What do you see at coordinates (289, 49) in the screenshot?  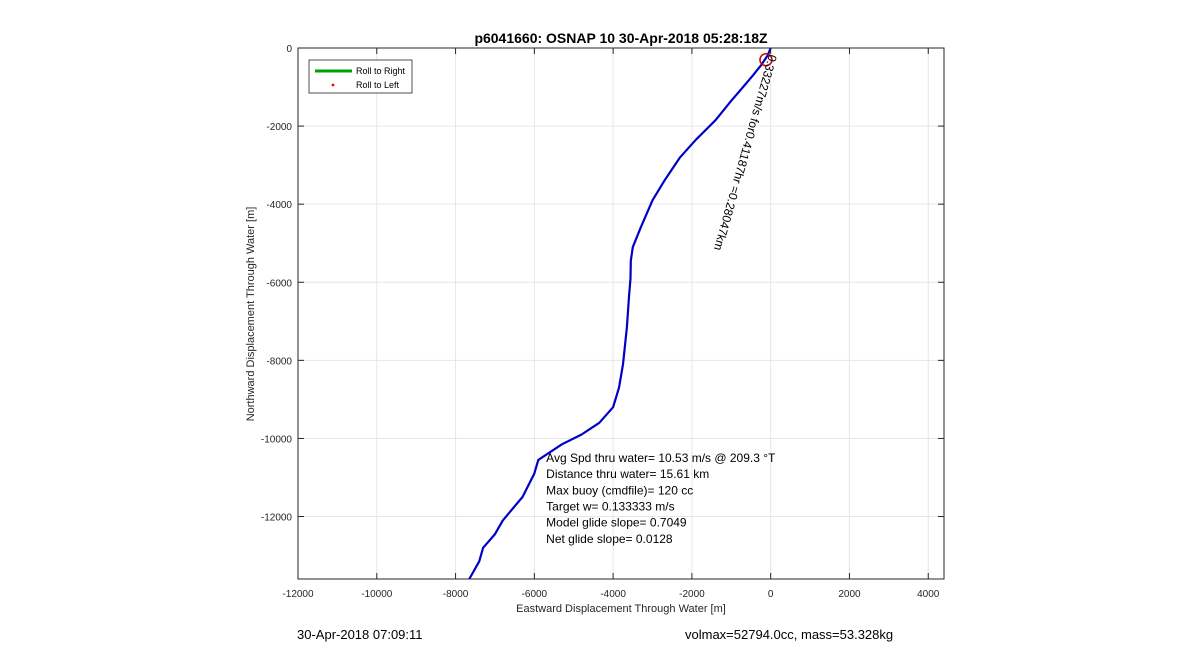 I see `y-tick-label: 0` at bounding box center [289, 49].